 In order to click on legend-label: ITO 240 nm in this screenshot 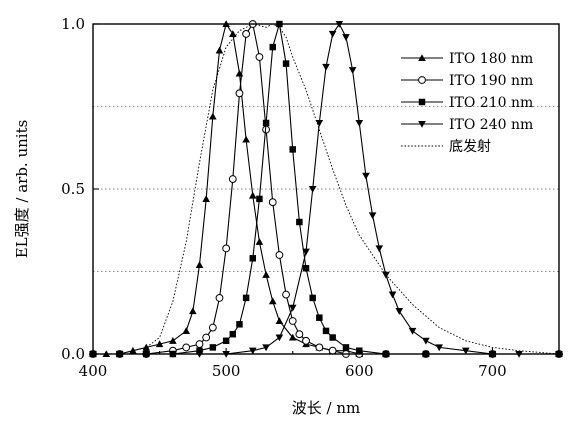, I will do `click(491, 125)`.